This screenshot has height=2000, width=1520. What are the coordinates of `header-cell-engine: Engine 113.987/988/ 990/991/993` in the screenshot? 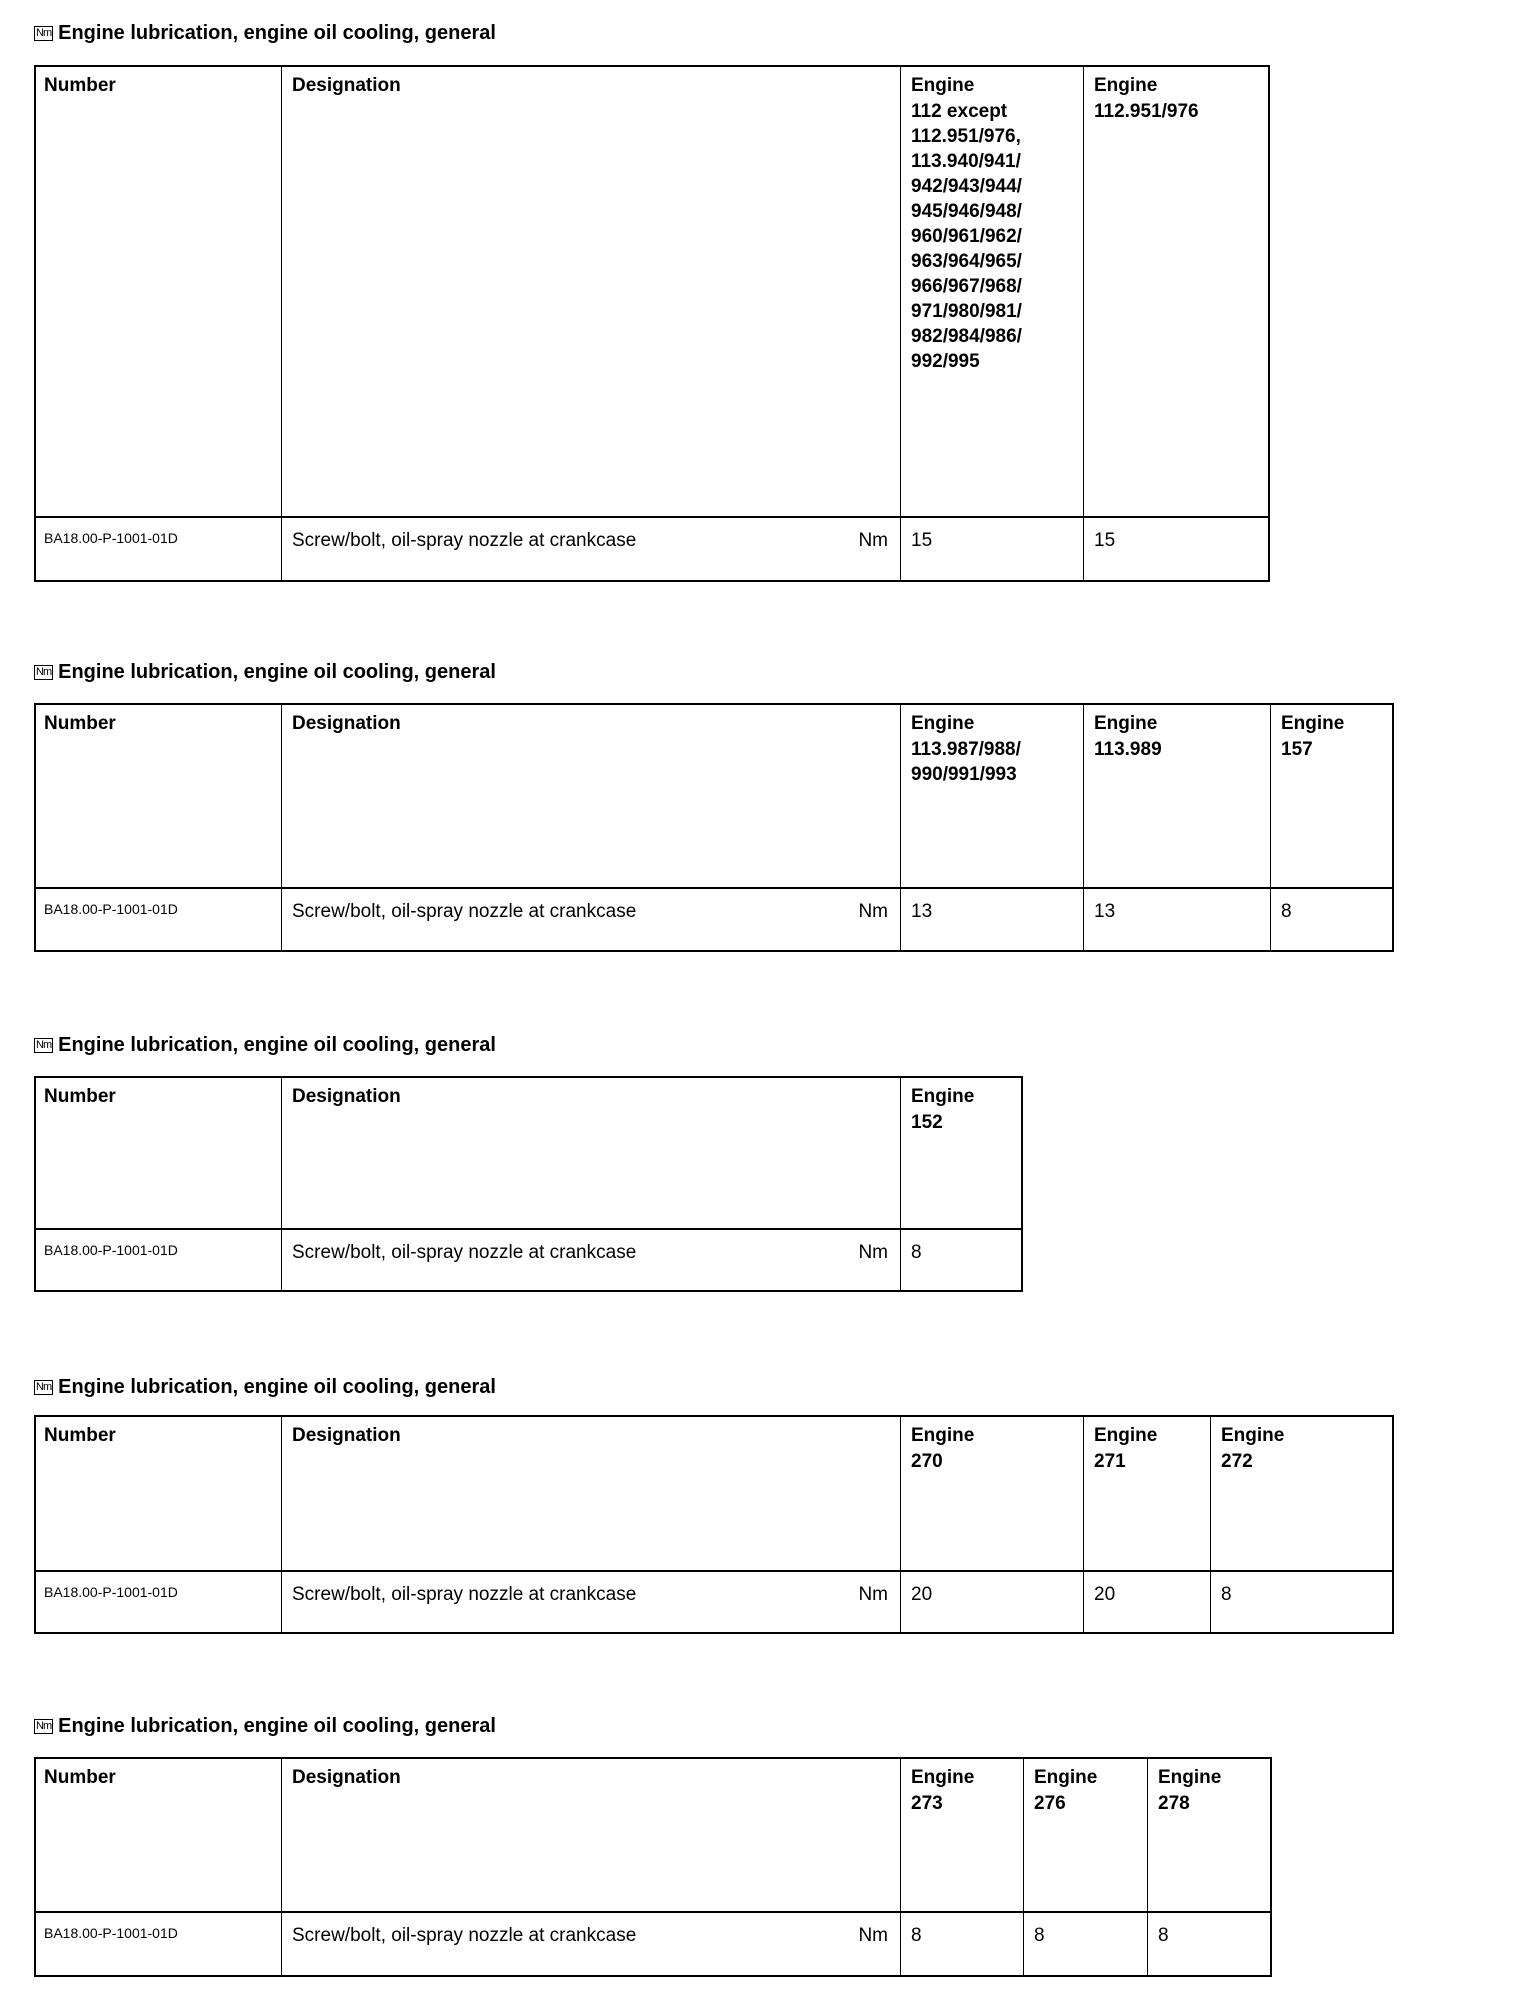 It's located at (991, 795).